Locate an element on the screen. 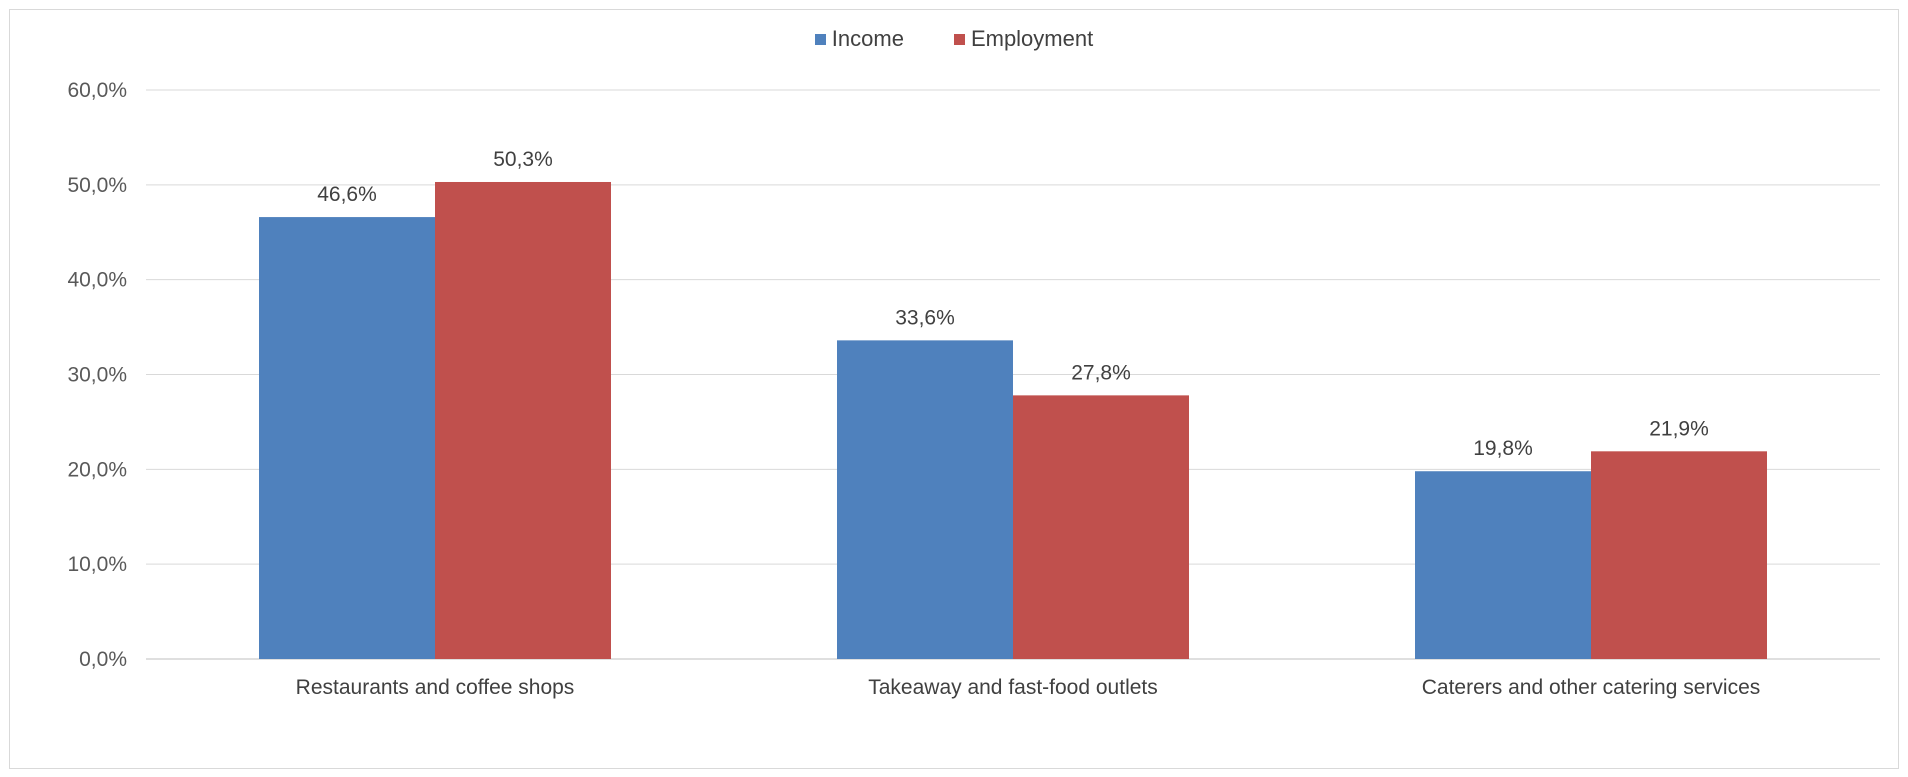 This screenshot has width=1908, height=777. legend-swatch-employment is located at coordinates (959, 39).